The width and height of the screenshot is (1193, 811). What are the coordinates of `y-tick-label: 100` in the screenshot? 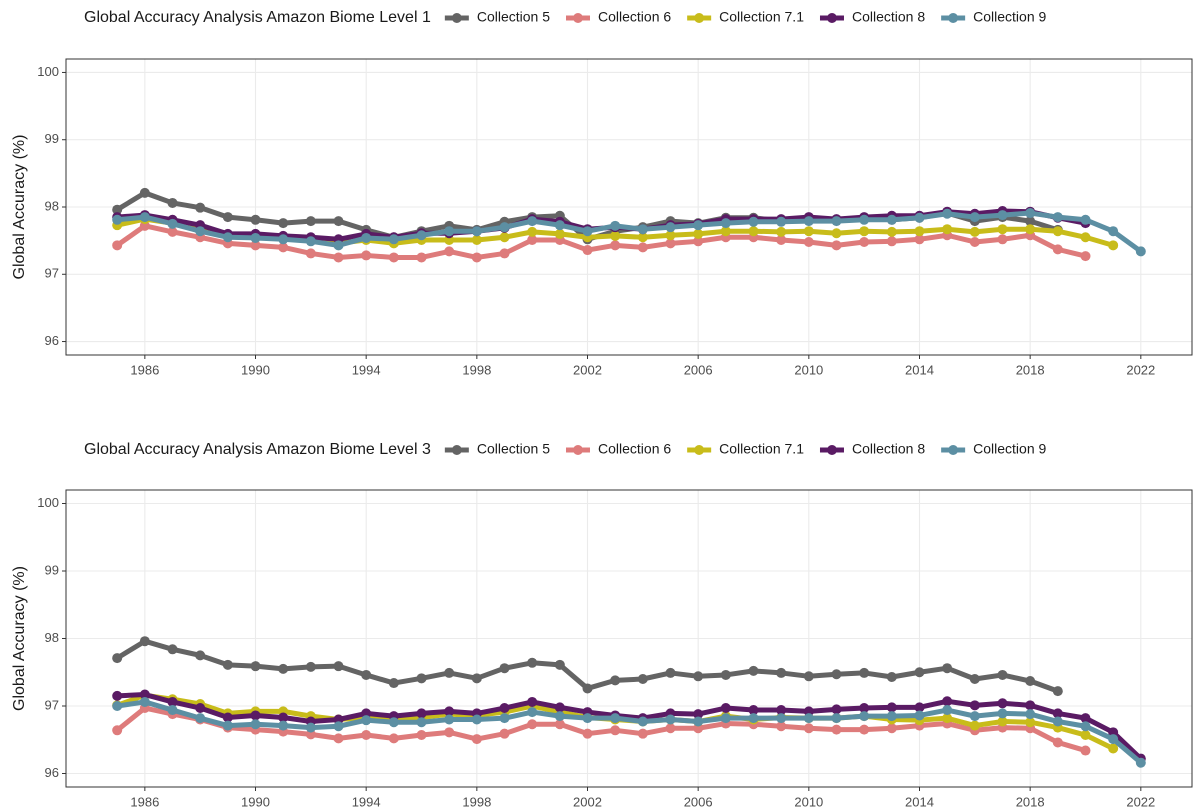 It's located at (48, 71).